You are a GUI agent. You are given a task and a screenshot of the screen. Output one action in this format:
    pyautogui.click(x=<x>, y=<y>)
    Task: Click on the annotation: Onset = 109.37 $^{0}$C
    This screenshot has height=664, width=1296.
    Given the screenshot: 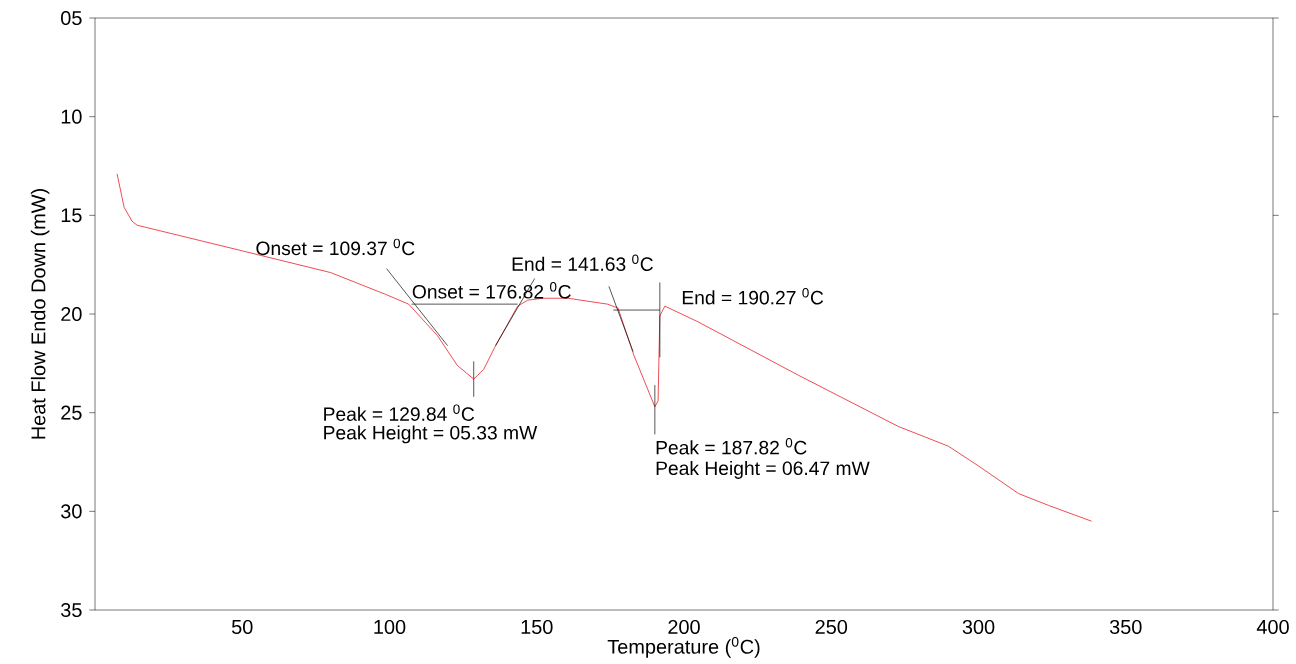 What is the action you would take?
    pyautogui.click(x=335, y=247)
    